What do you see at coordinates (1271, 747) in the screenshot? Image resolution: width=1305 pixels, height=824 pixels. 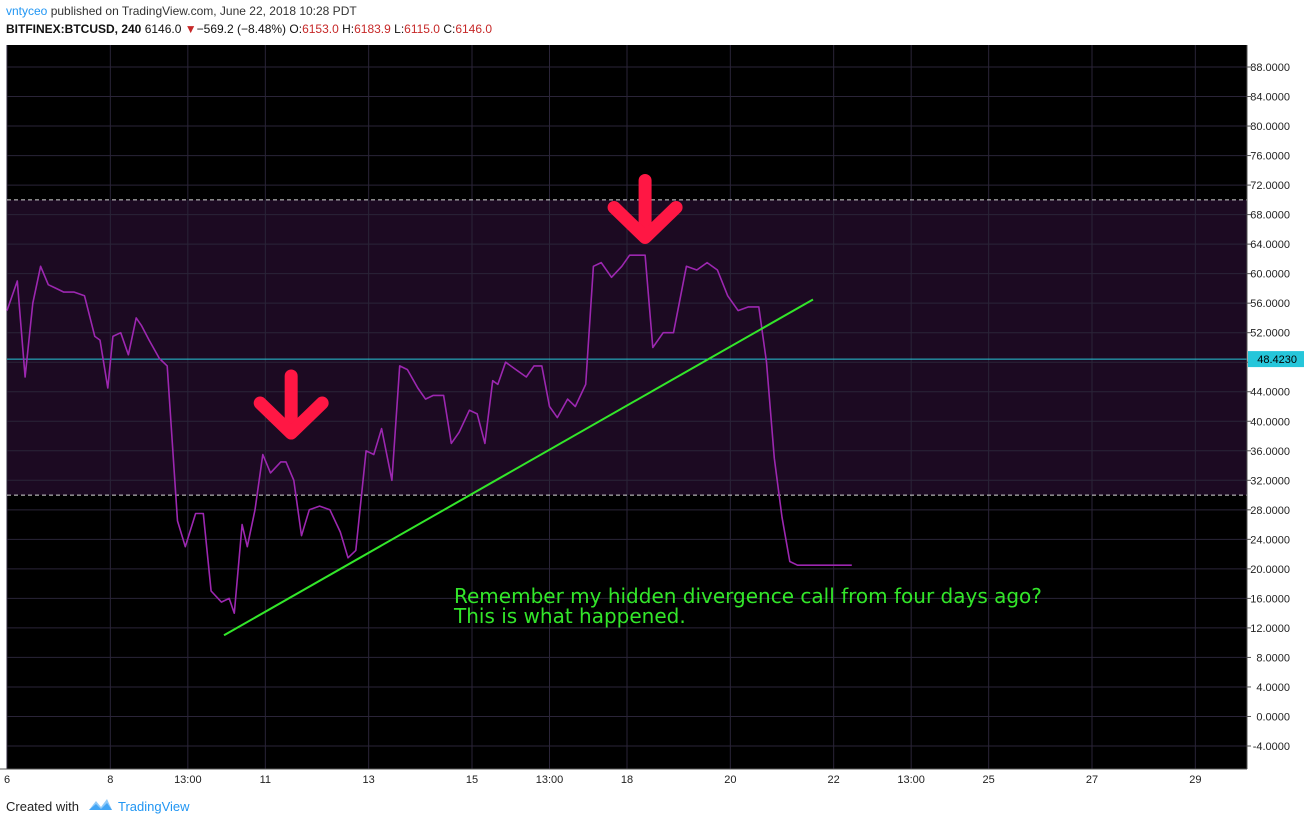 I see `y-tick-label: -4.0000` at bounding box center [1271, 747].